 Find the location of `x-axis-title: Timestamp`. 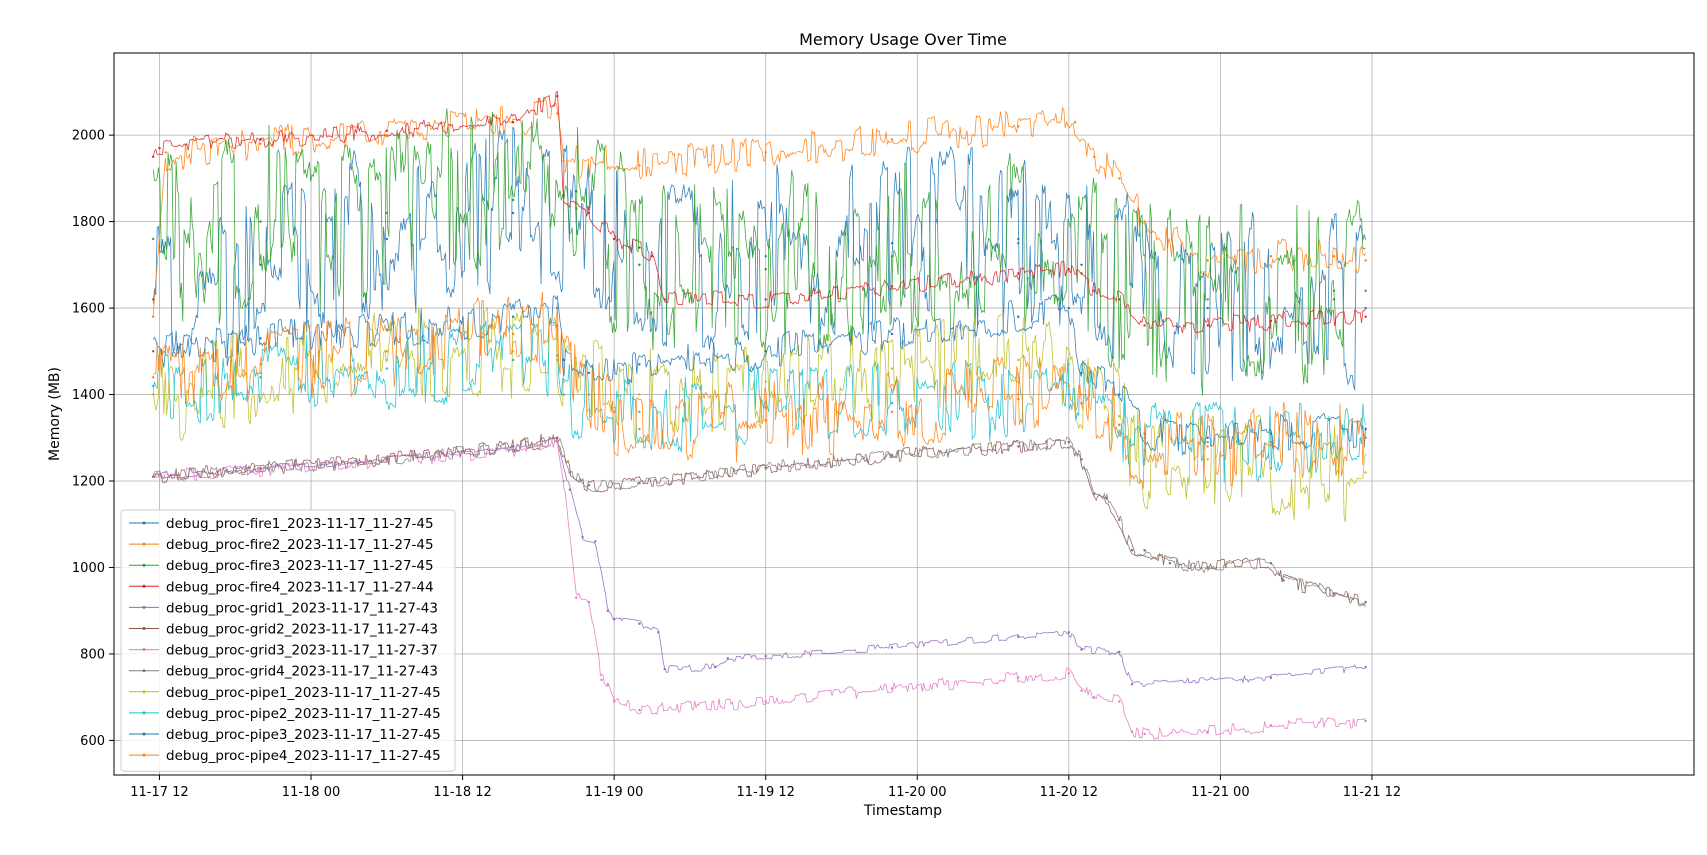

x-axis-title: Timestamp is located at coordinates (902, 811).